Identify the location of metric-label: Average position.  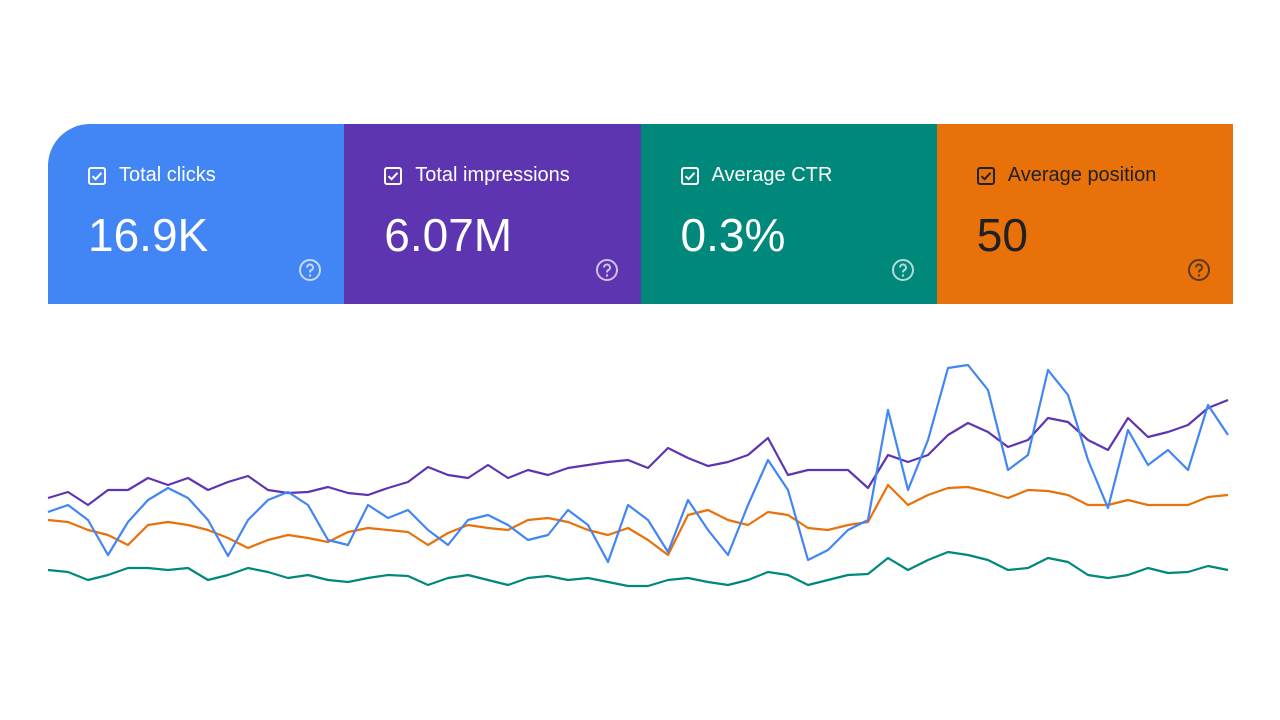
(1082, 175).